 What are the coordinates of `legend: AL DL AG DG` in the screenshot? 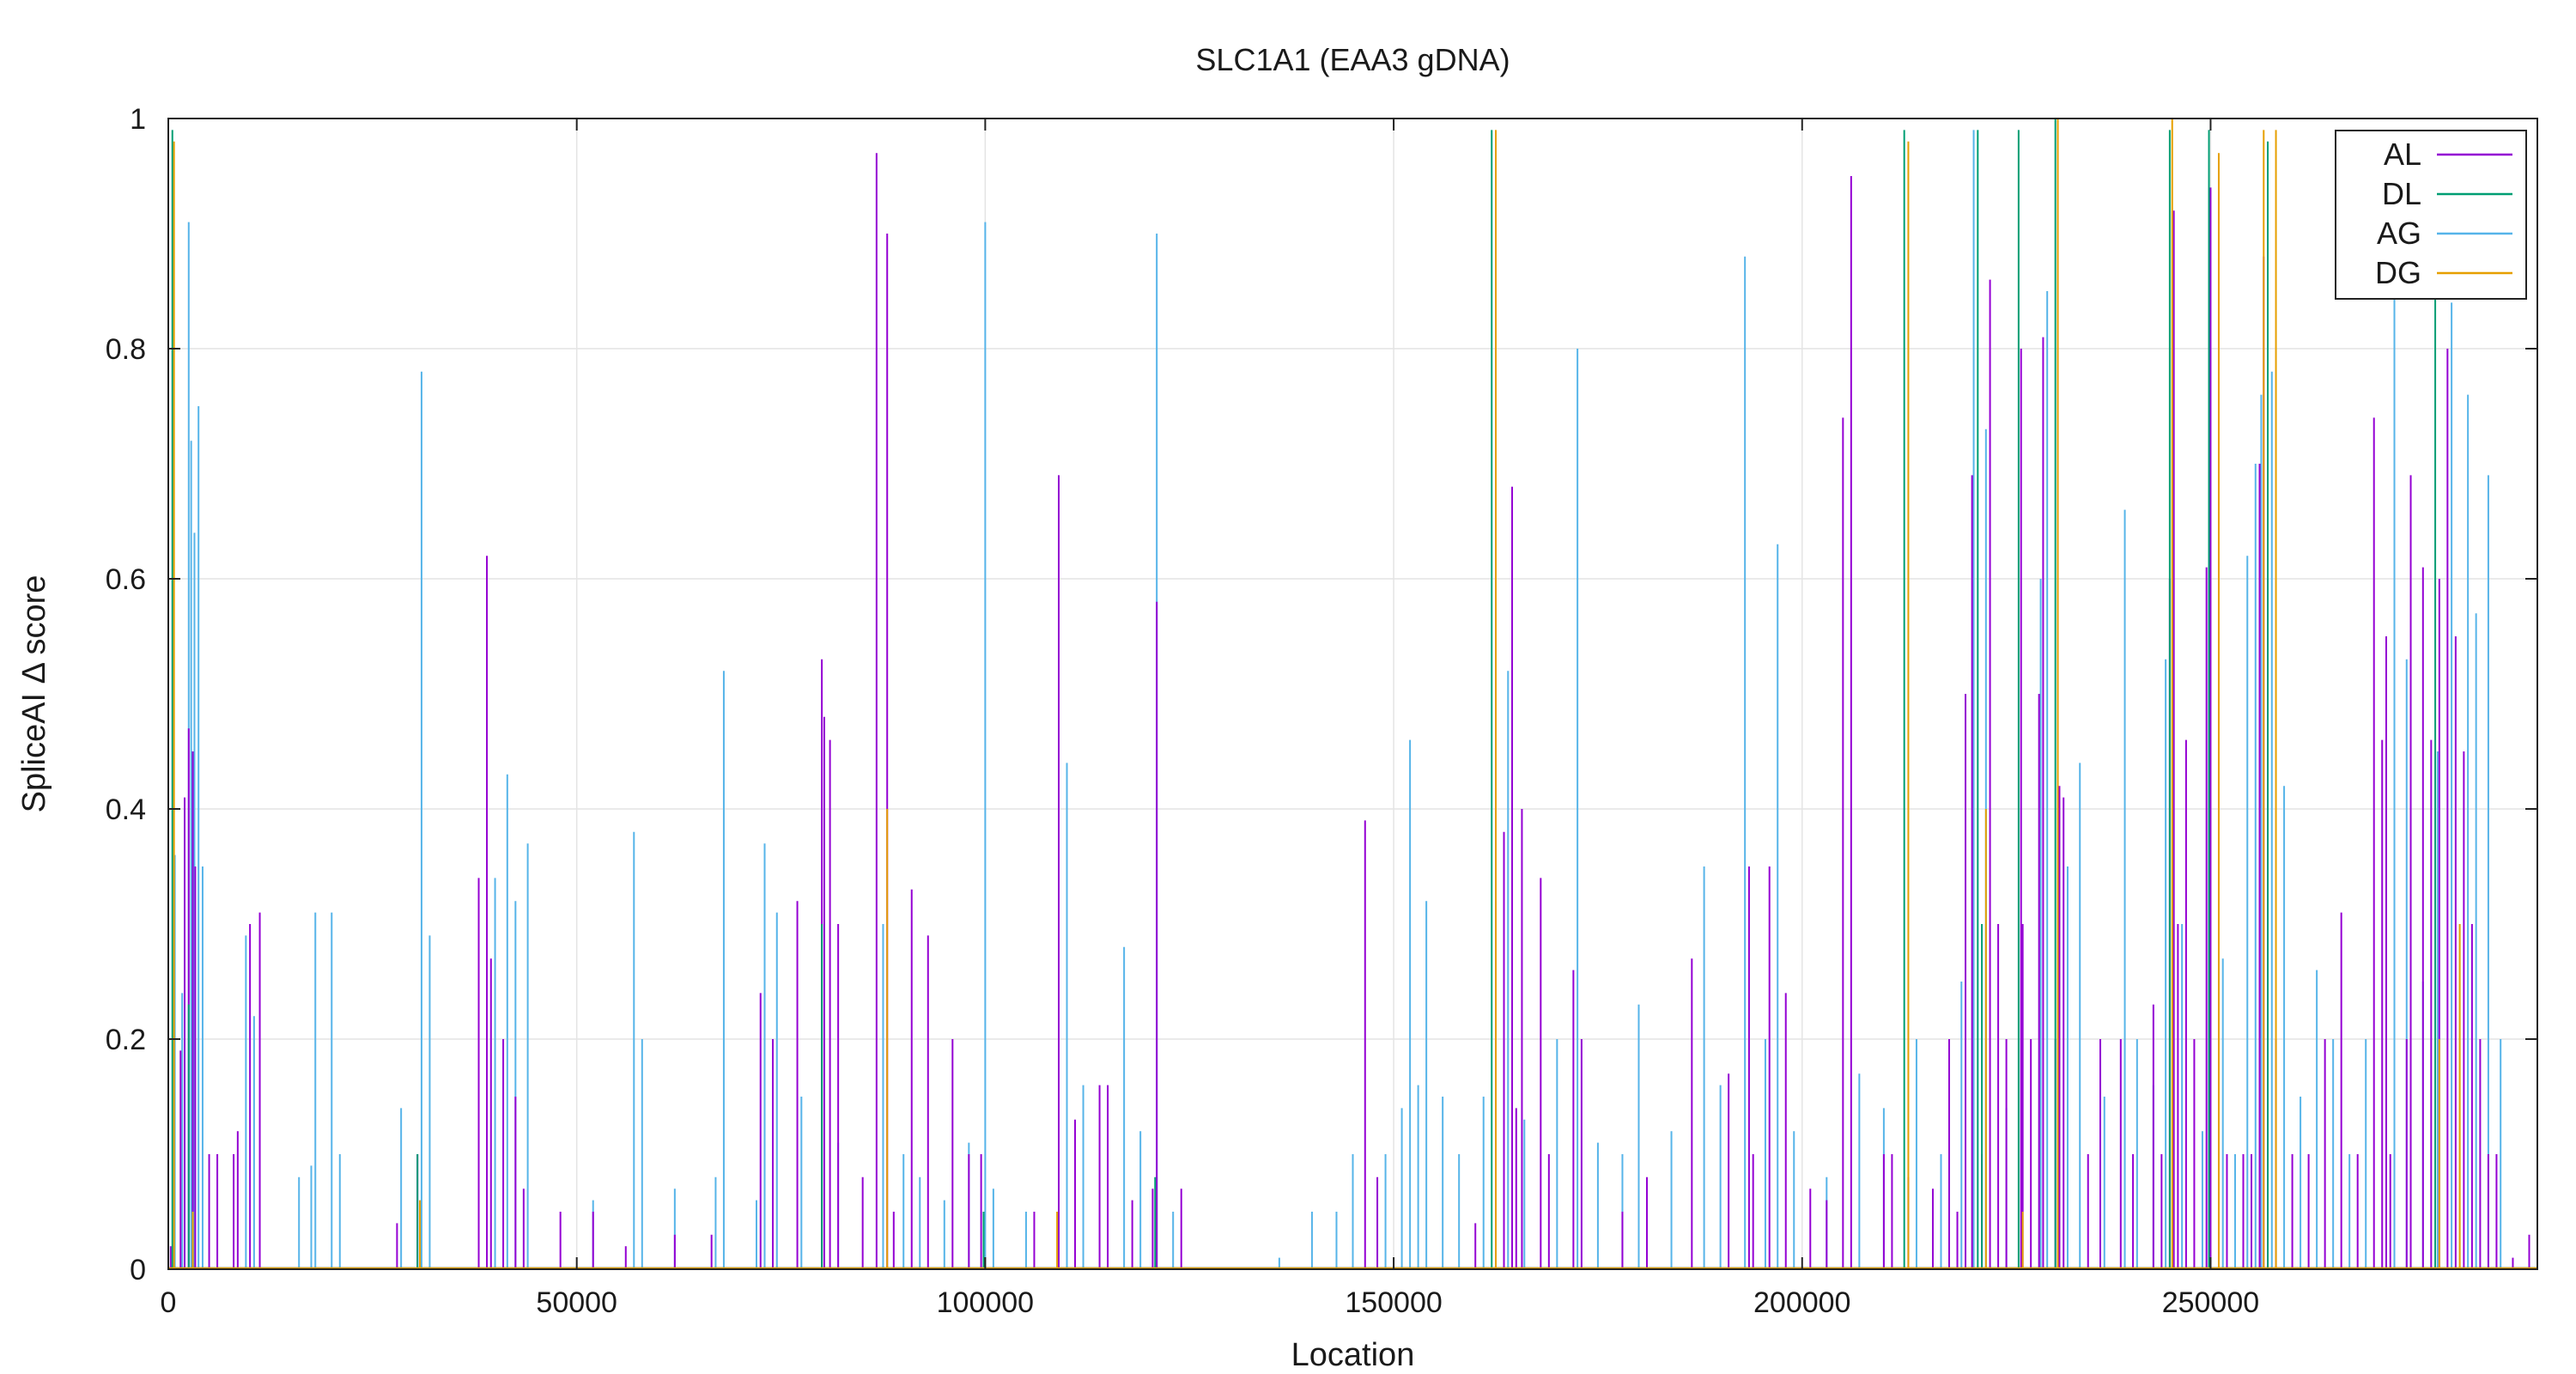 It's located at (2431, 215).